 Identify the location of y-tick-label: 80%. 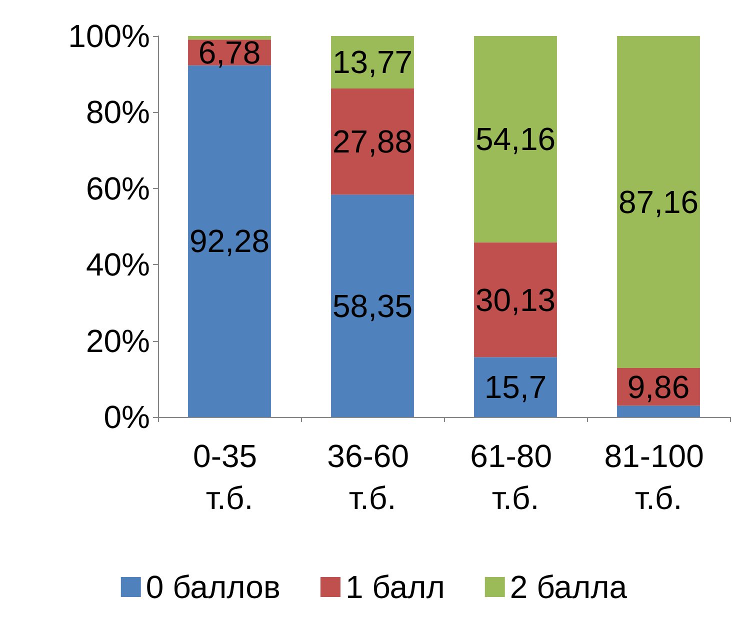
(118, 112).